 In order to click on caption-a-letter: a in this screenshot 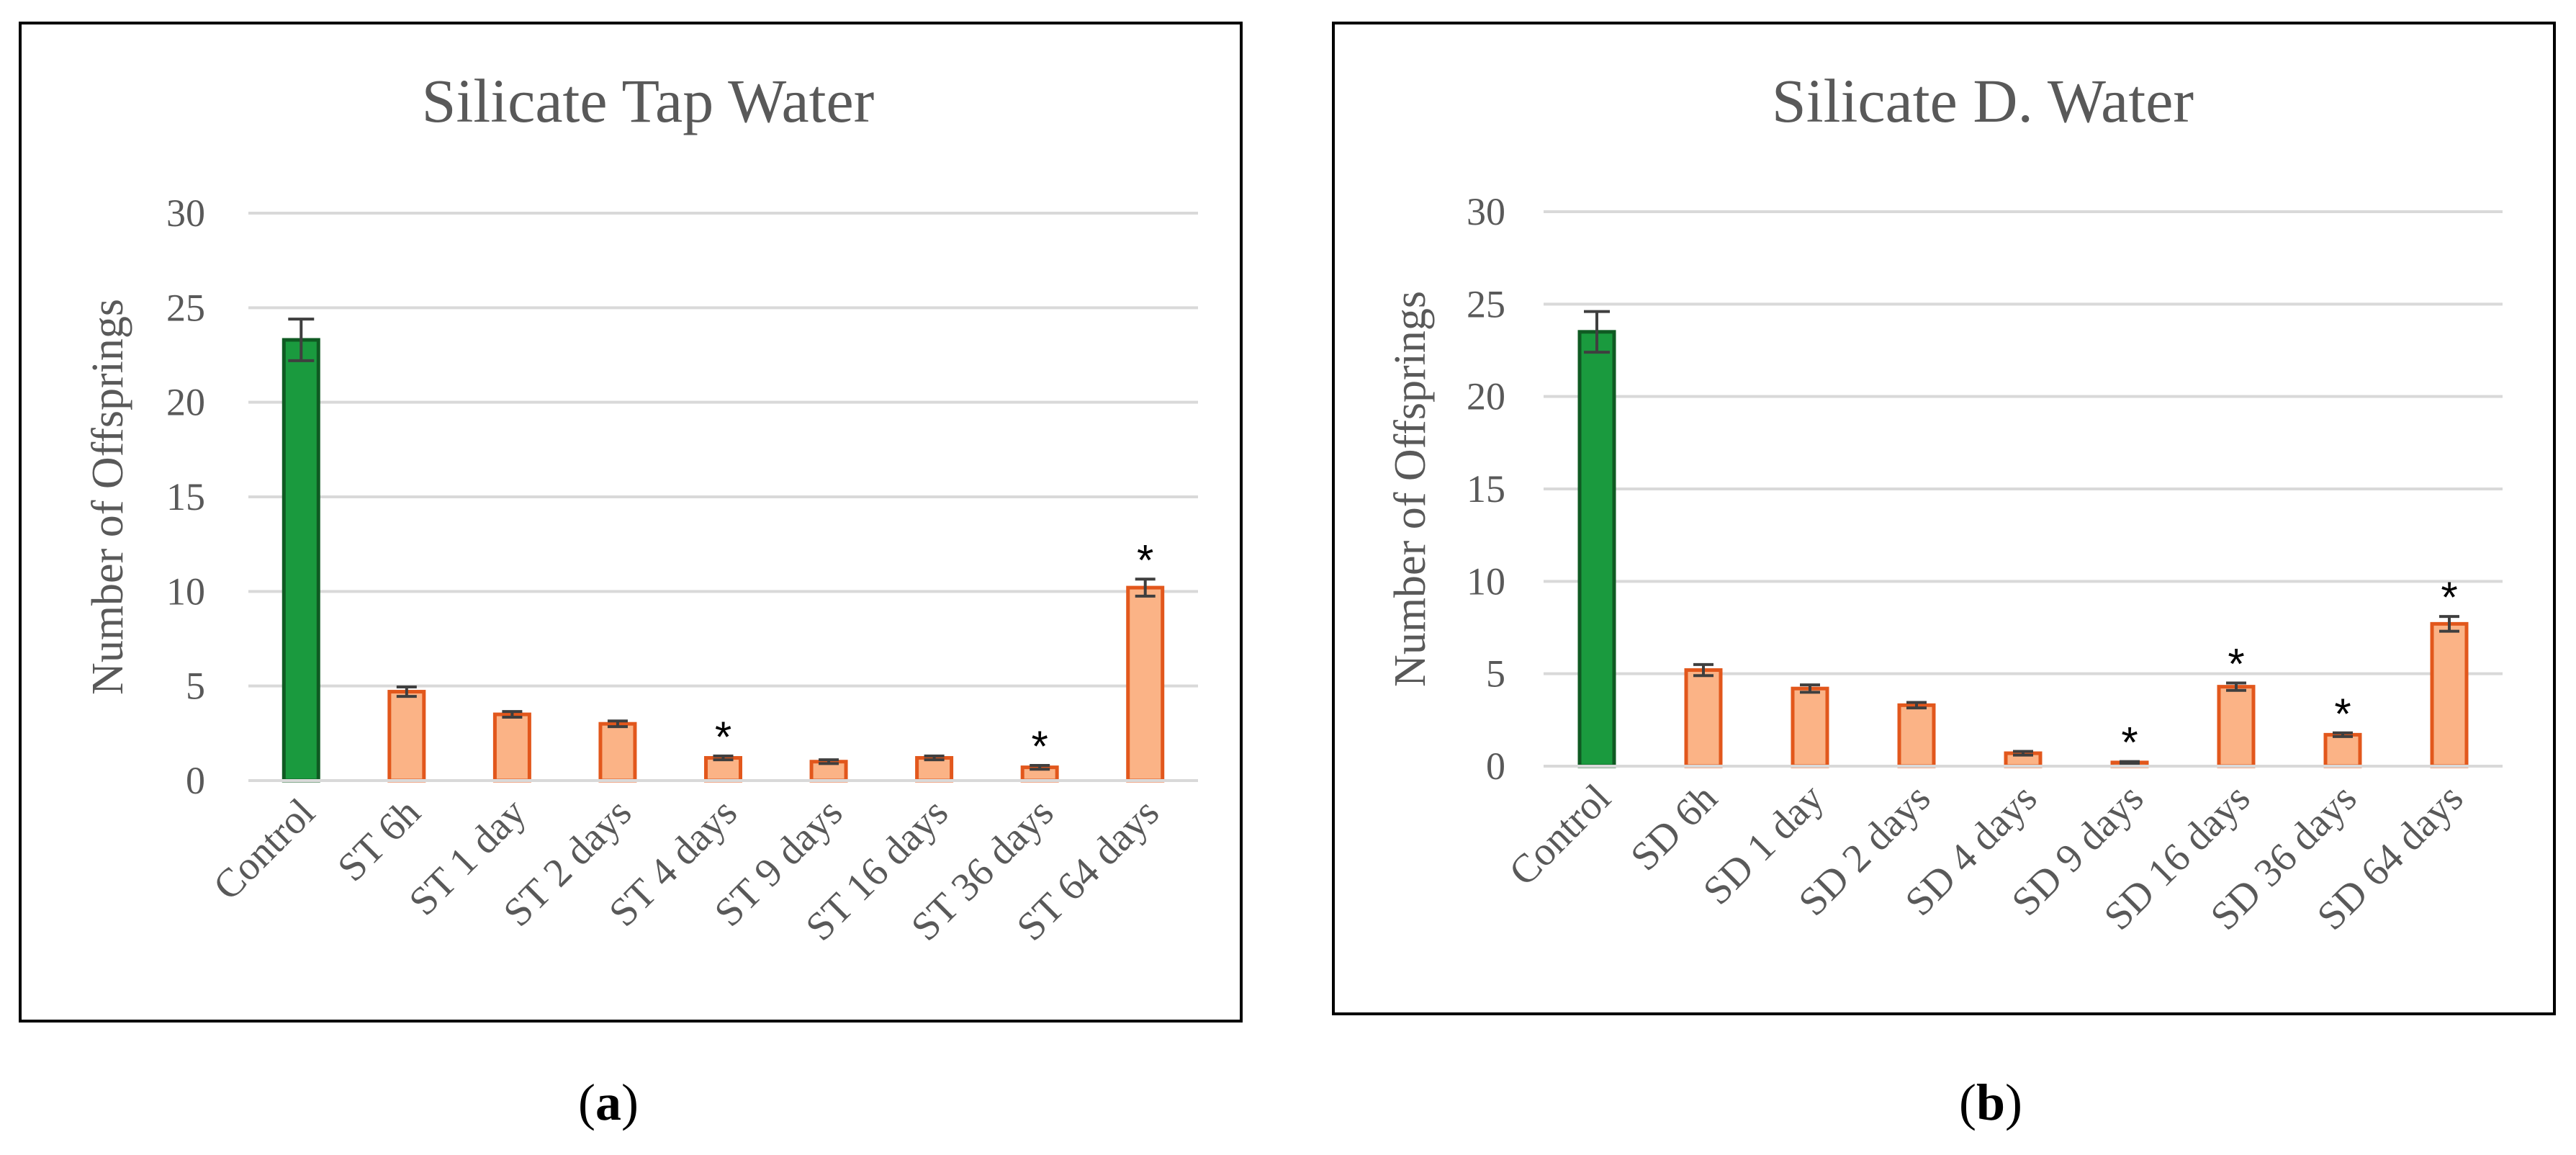, I will do `click(608, 1102)`.